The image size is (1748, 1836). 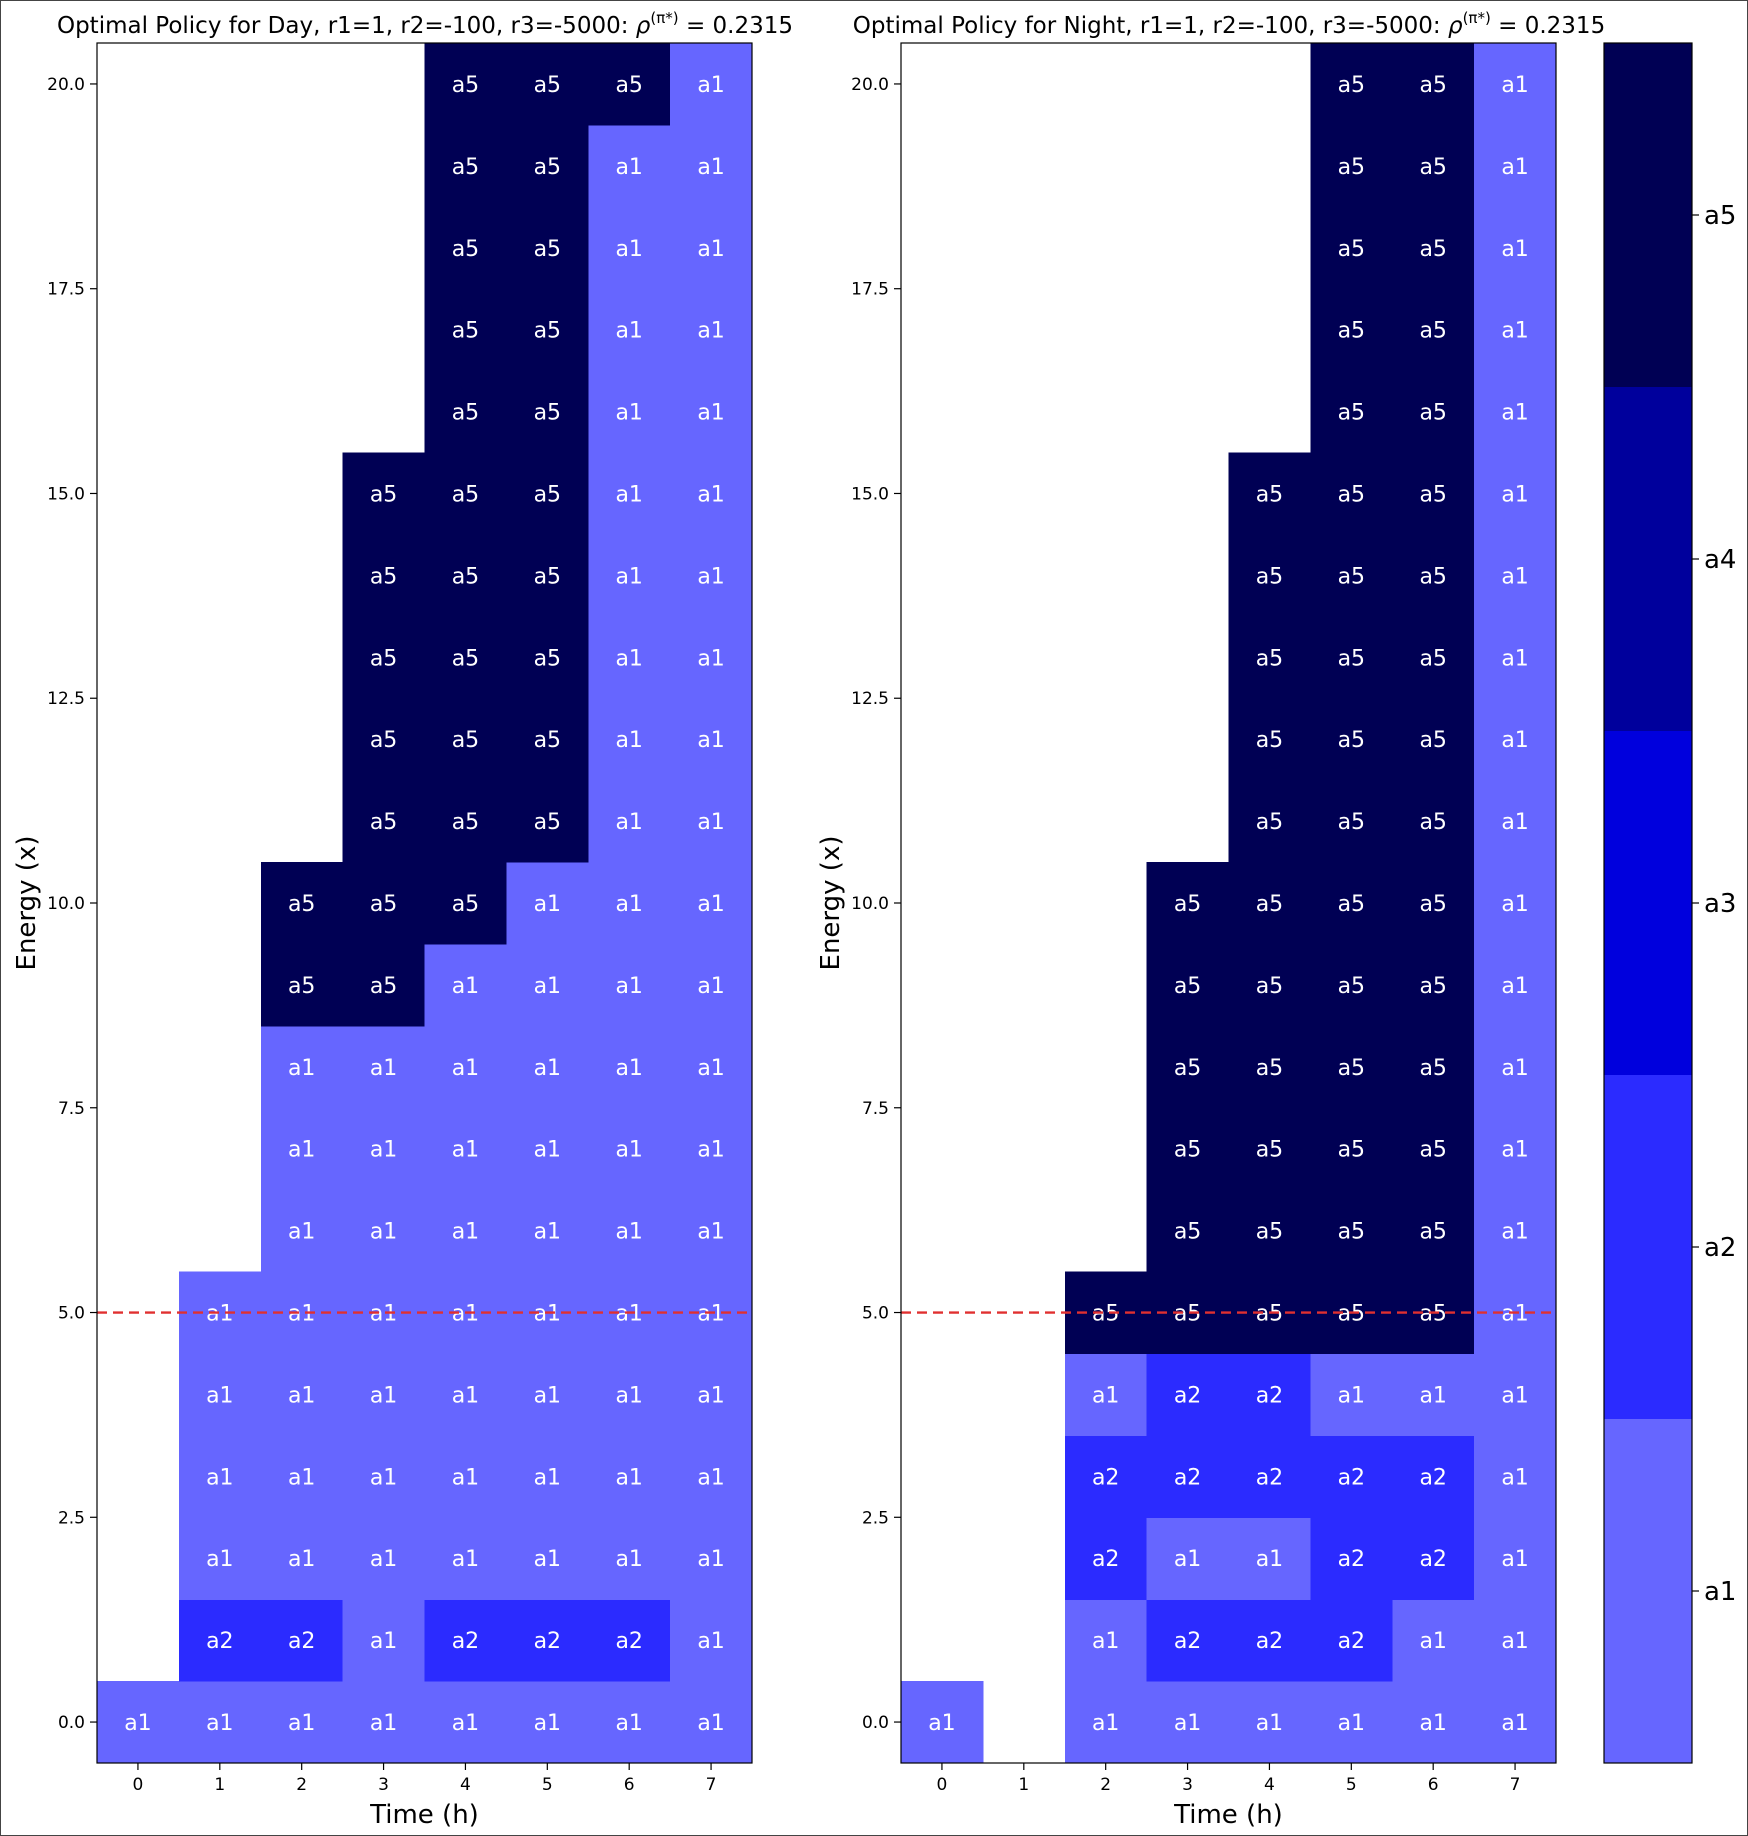 I want to click on y-tick-label: 7.5, so click(x=875, y=1109).